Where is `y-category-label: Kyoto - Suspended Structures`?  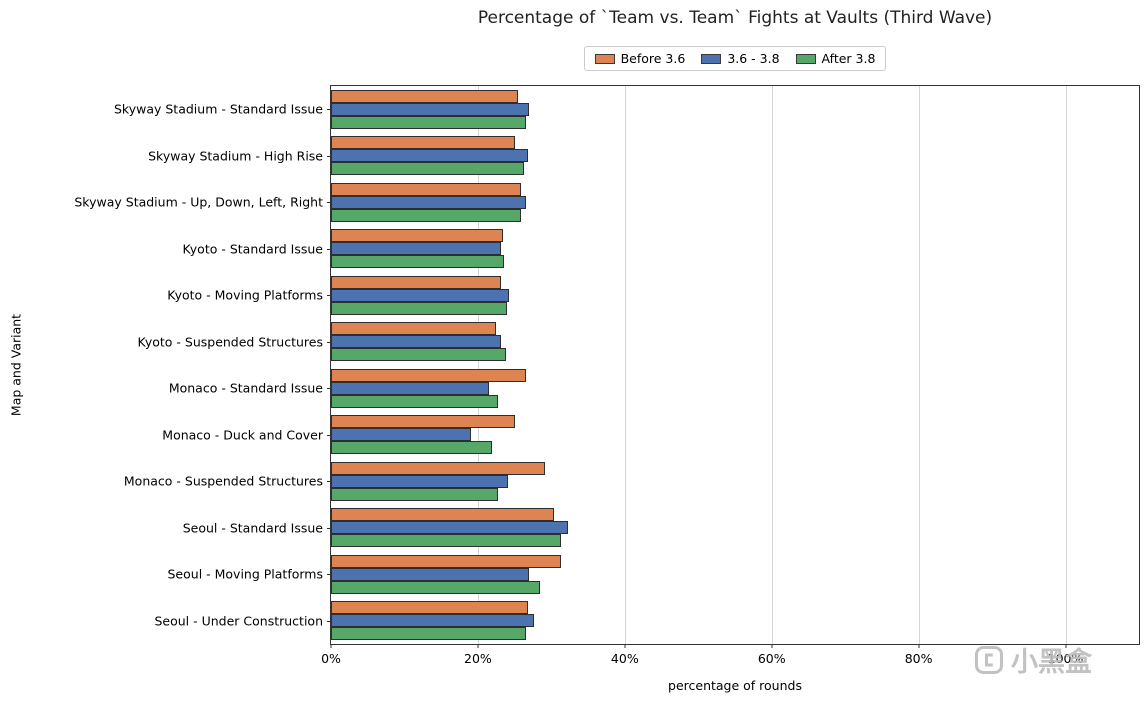
y-category-label: Kyoto - Suspended Structures is located at coordinates (230, 342).